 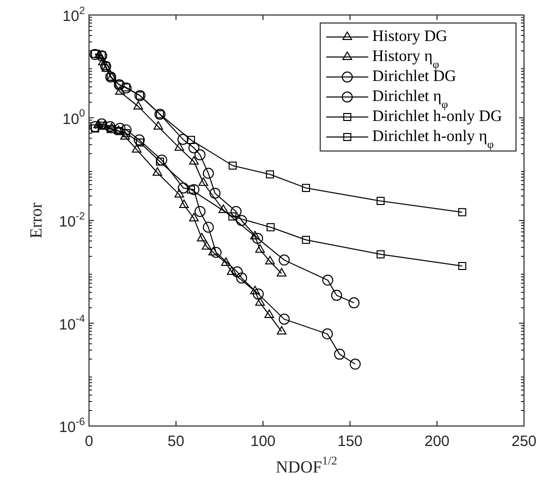 What do you see at coordinates (176, 441) in the screenshot?
I see `x-tick-label: 50` at bounding box center [176, 441].